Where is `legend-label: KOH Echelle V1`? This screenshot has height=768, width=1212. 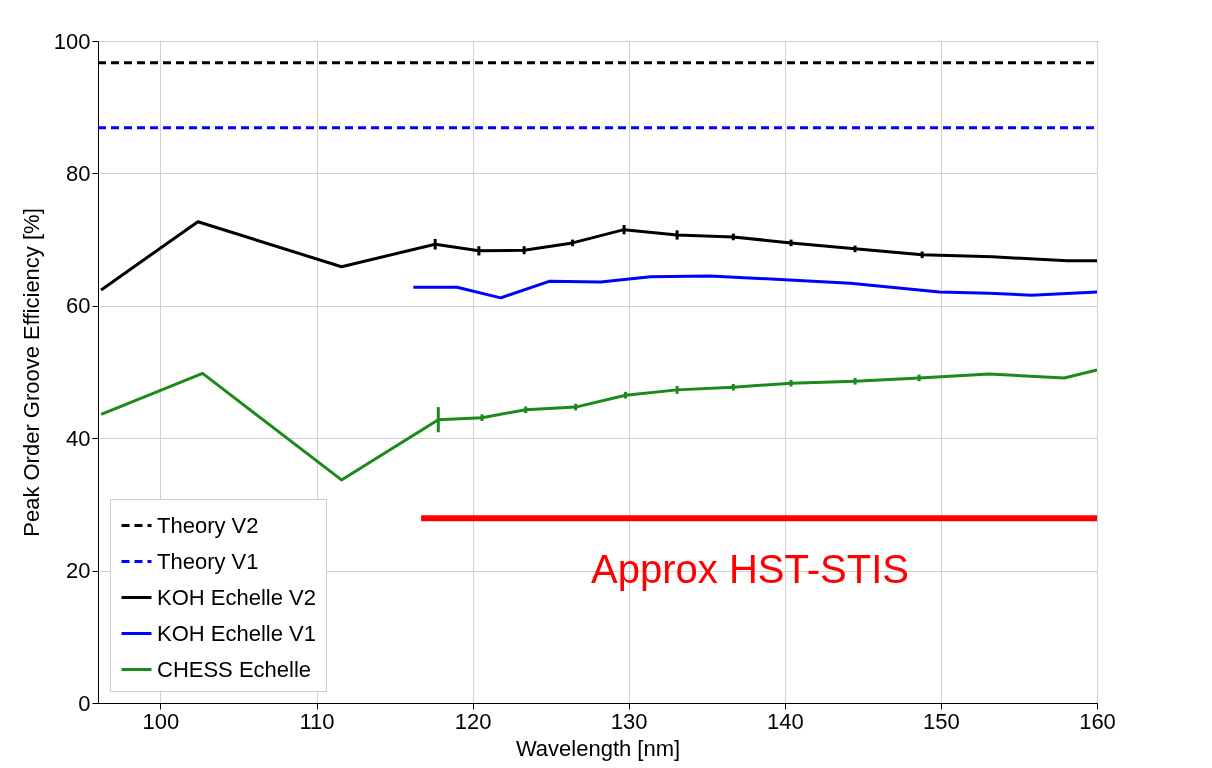 legend-label: KOH Echelle V1 is located at coordinates (236, 633).